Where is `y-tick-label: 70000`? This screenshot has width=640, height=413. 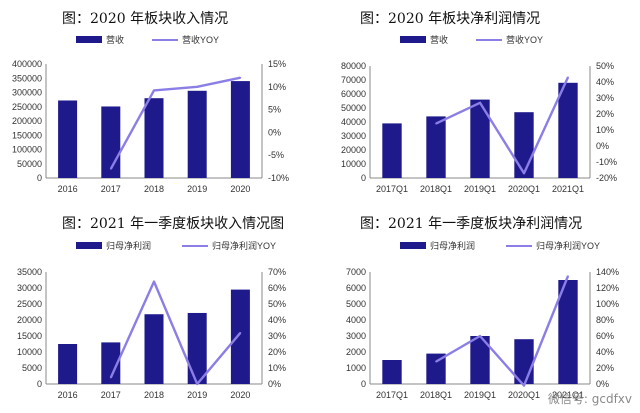 y-tick-label: 70000 is located at coordinates (353, 80).